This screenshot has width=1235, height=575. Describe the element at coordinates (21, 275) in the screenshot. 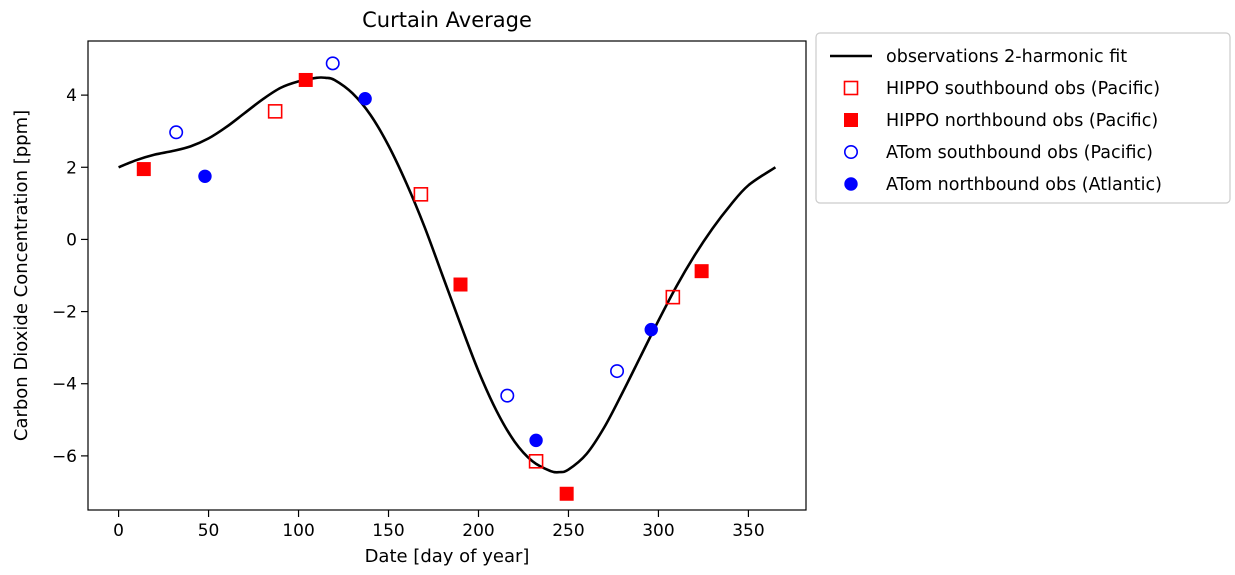

I see `y-axis-label: Carbon Dioxide Concentration [ppm]` at that location.